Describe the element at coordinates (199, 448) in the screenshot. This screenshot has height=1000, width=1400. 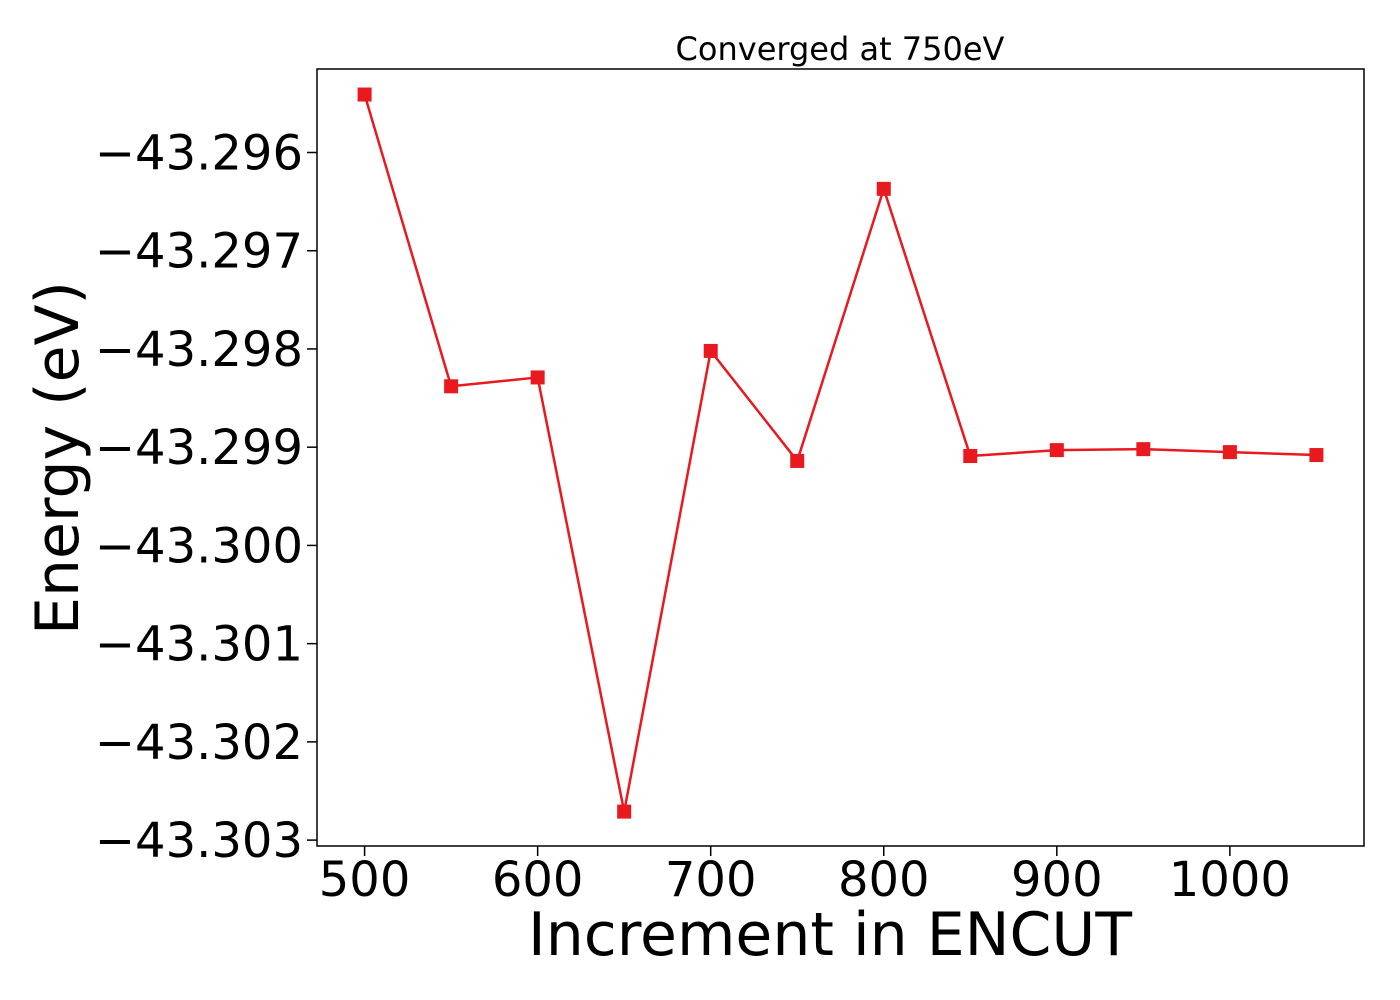
I see `y-tick-label: −43.299` at that location.